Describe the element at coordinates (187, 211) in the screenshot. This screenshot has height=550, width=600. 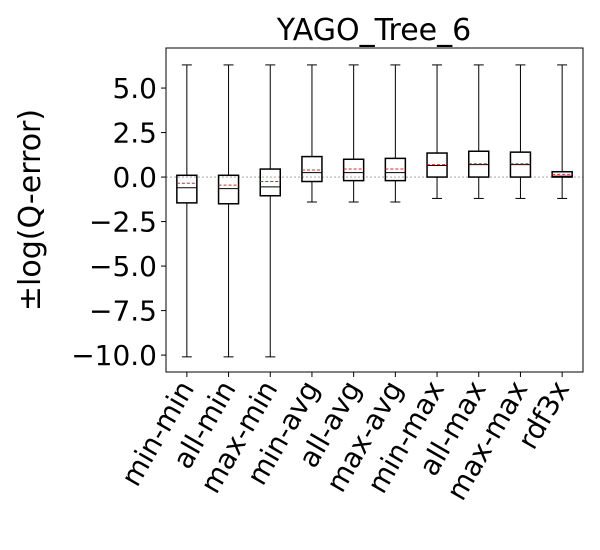
I see `box-min-min` at that location.